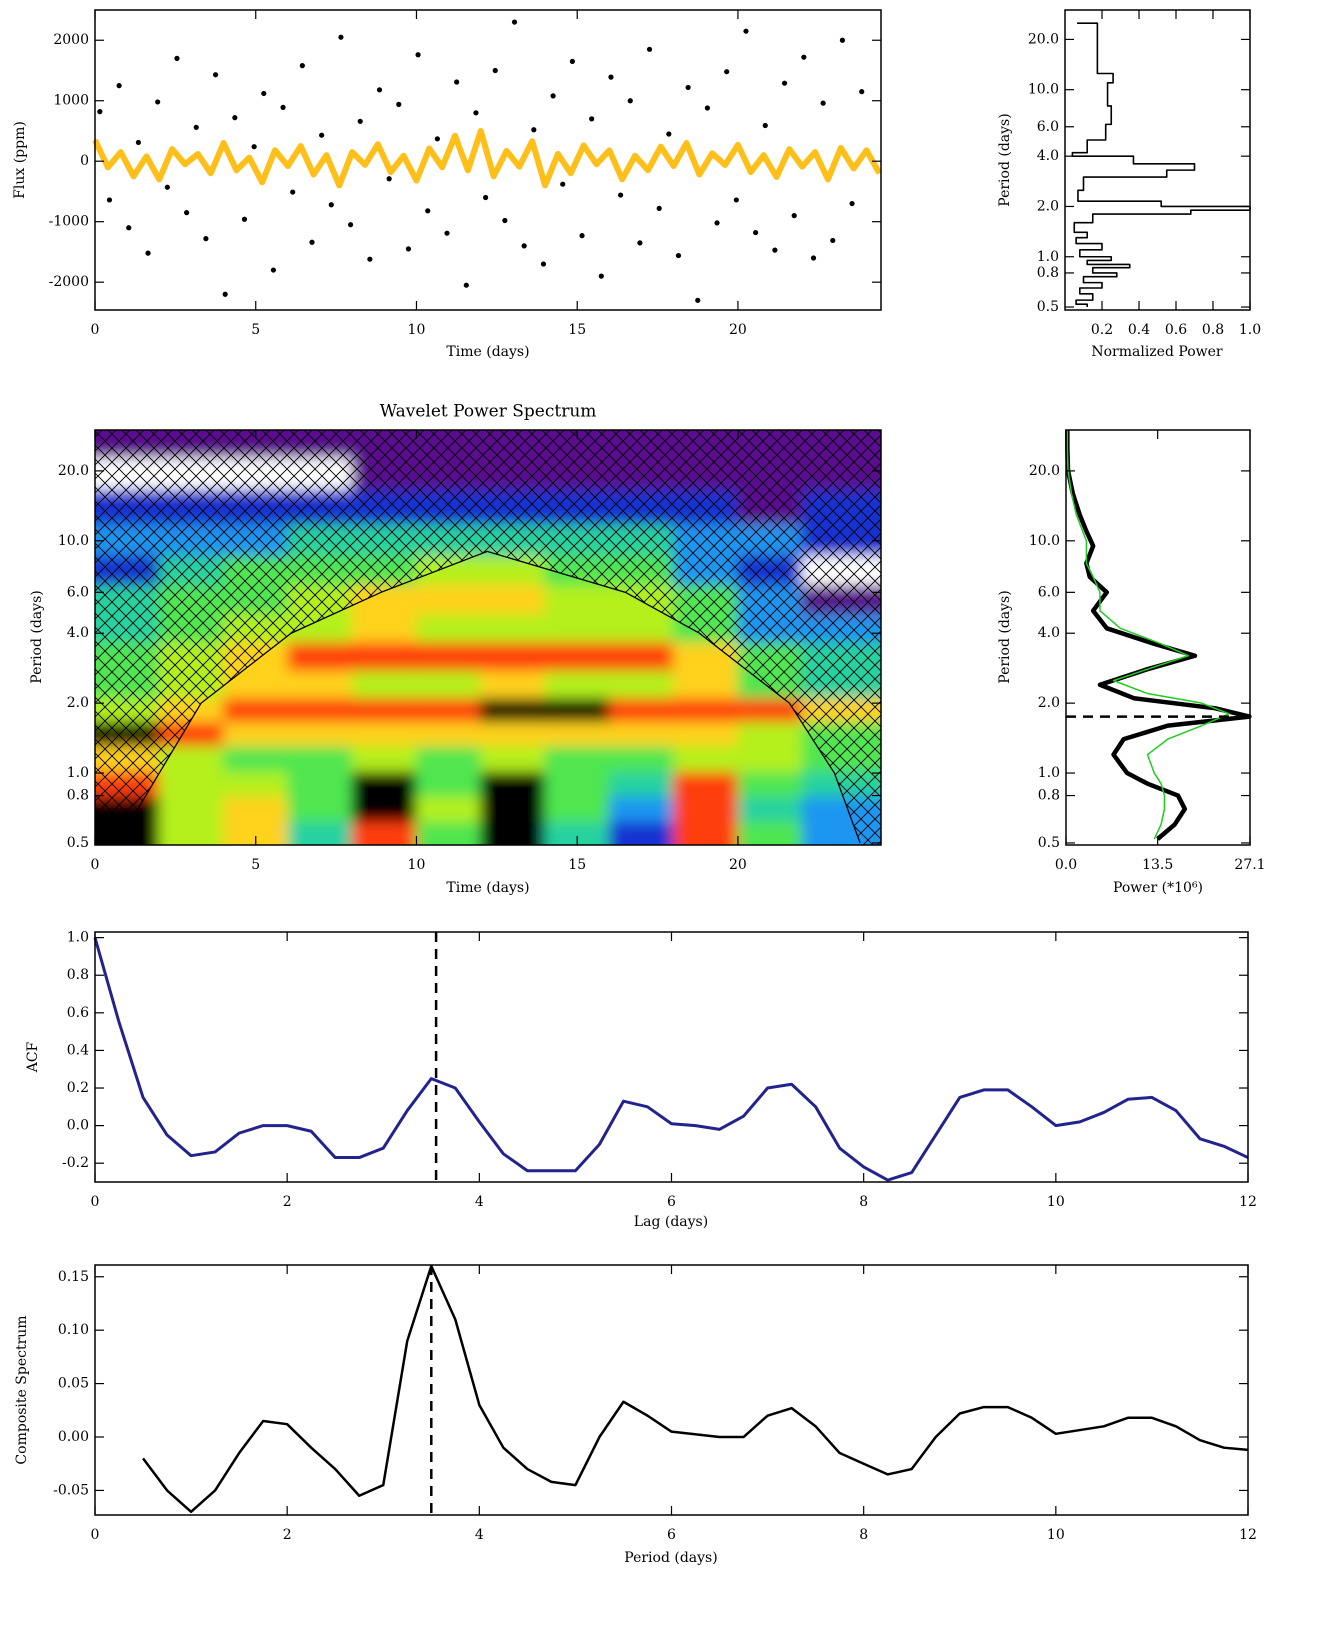 Image resolution: width=1326 pixels, height=1630 pixels. What do you see at coordinates (73, 1384) in the screenshot?
I see `y-tick-label: 0.05` at bounding box center [73, 1384].